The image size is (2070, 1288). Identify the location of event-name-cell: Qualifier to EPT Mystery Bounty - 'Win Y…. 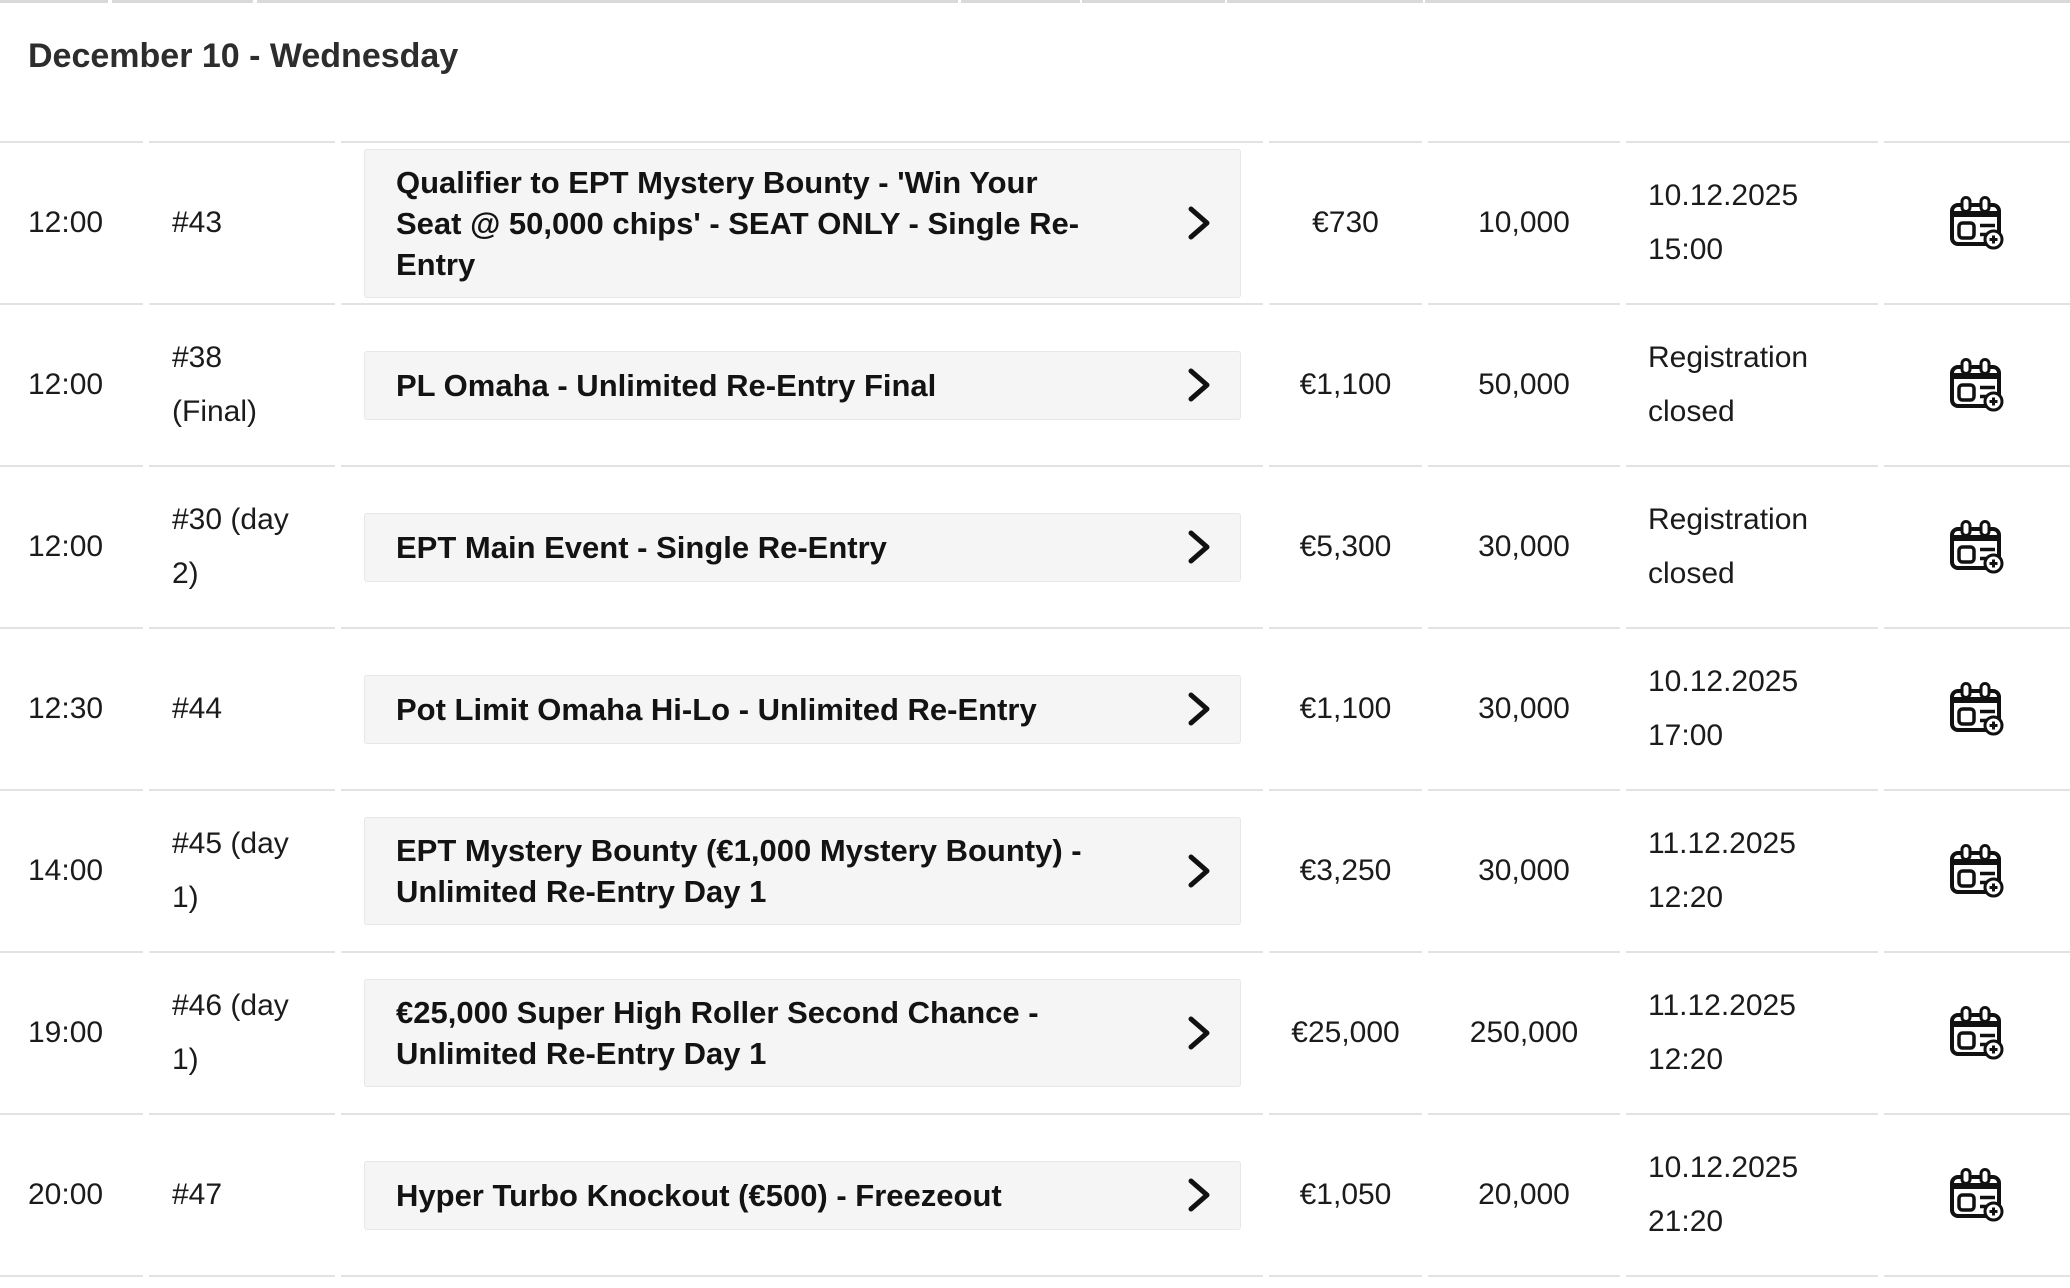
(802, 224).